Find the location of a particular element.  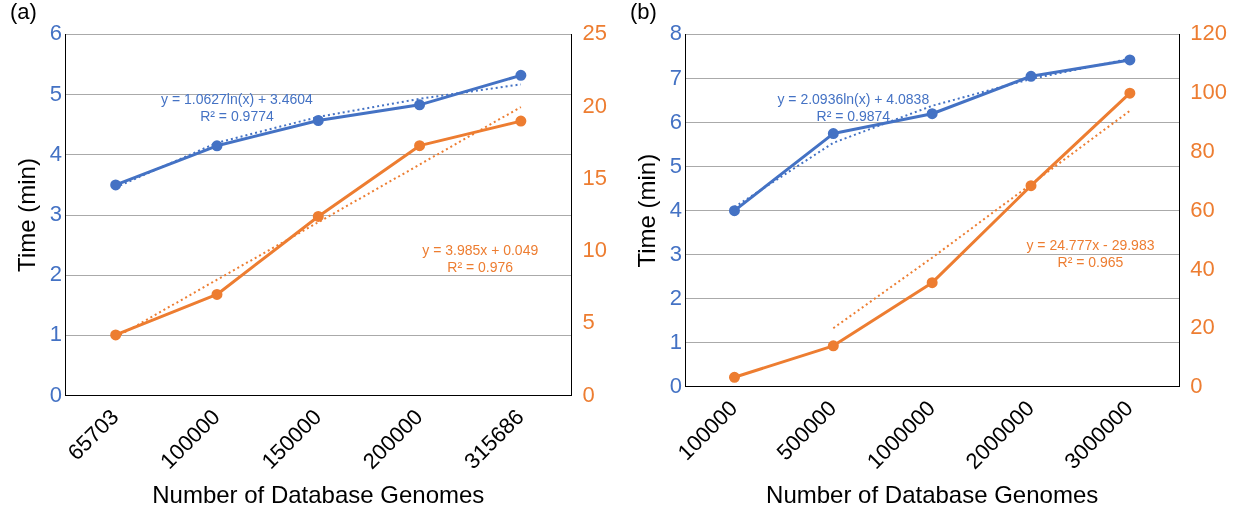

chart-title: (a) is located at coordinates (23, 12).